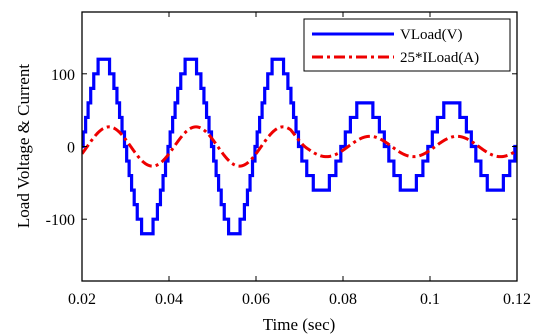 Image resolution: width=539 pixels, height=336 pixels. I want to click on x-tick-label: 0.04, so click(169, 299).